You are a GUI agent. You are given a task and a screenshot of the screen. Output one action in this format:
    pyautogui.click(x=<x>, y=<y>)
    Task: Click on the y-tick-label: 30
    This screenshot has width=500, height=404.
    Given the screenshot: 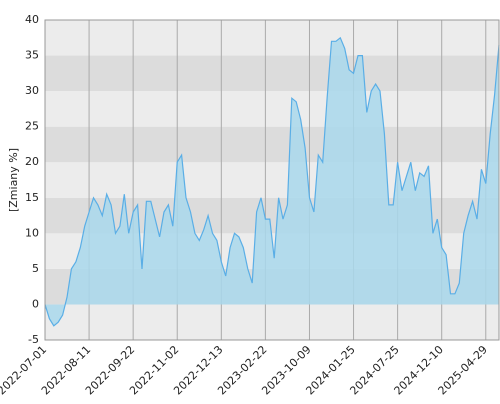 What is the action you would take?
    pyautogui.click(x=32, y=90)
    